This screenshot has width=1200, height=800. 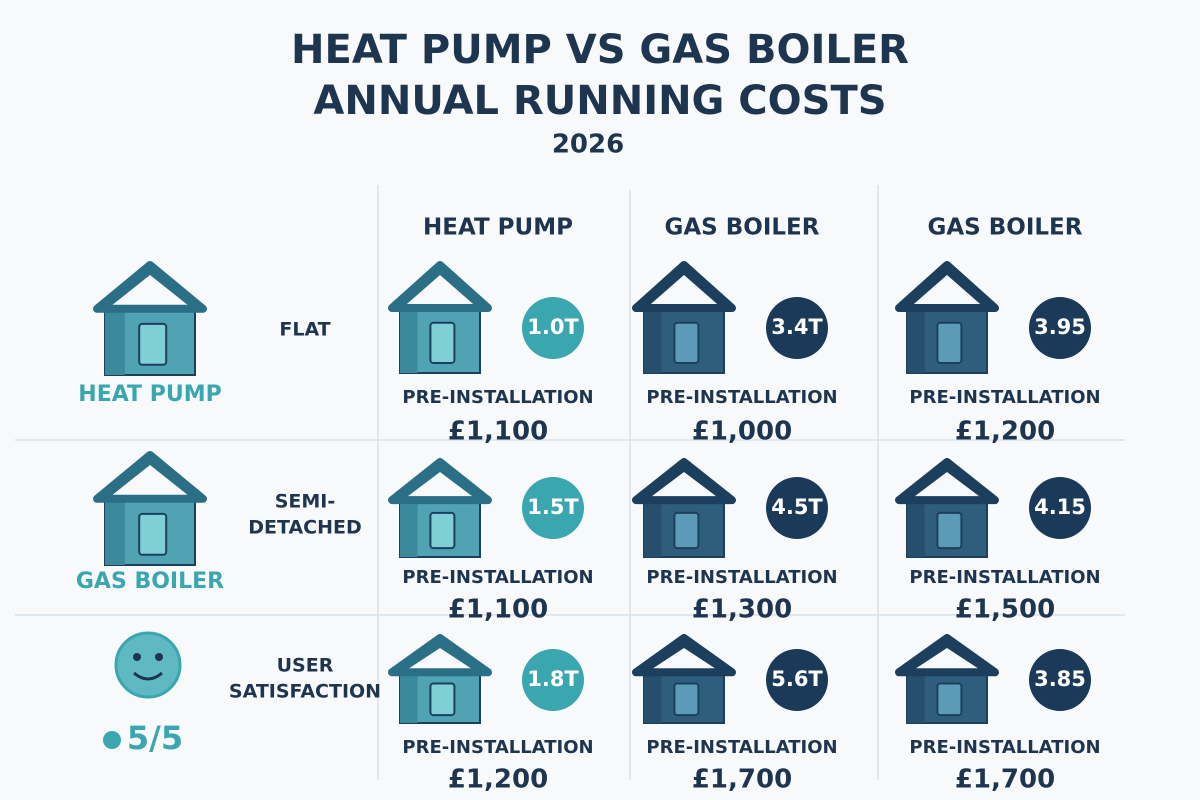 What do you see at coordinates (304, 330) in the screenshot?
I see `row-label: FLAT` at bounding box center [304, 330].